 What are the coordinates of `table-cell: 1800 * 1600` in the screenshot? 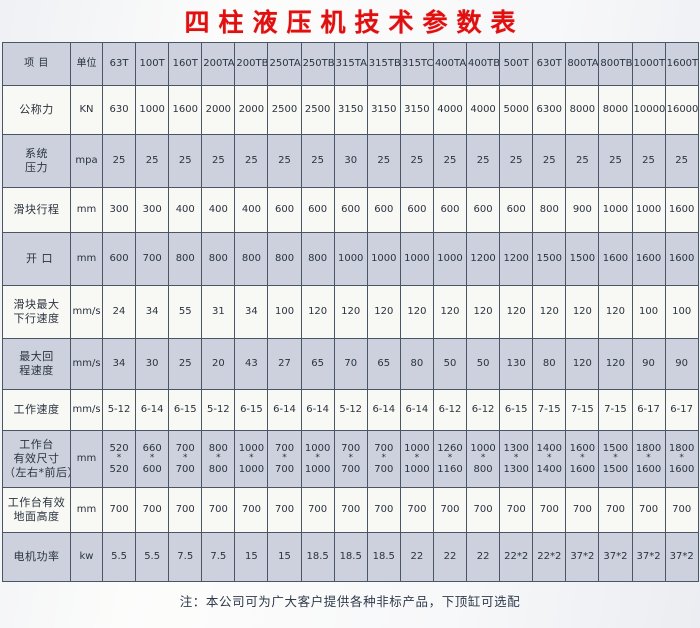 It's located at (648, 459).